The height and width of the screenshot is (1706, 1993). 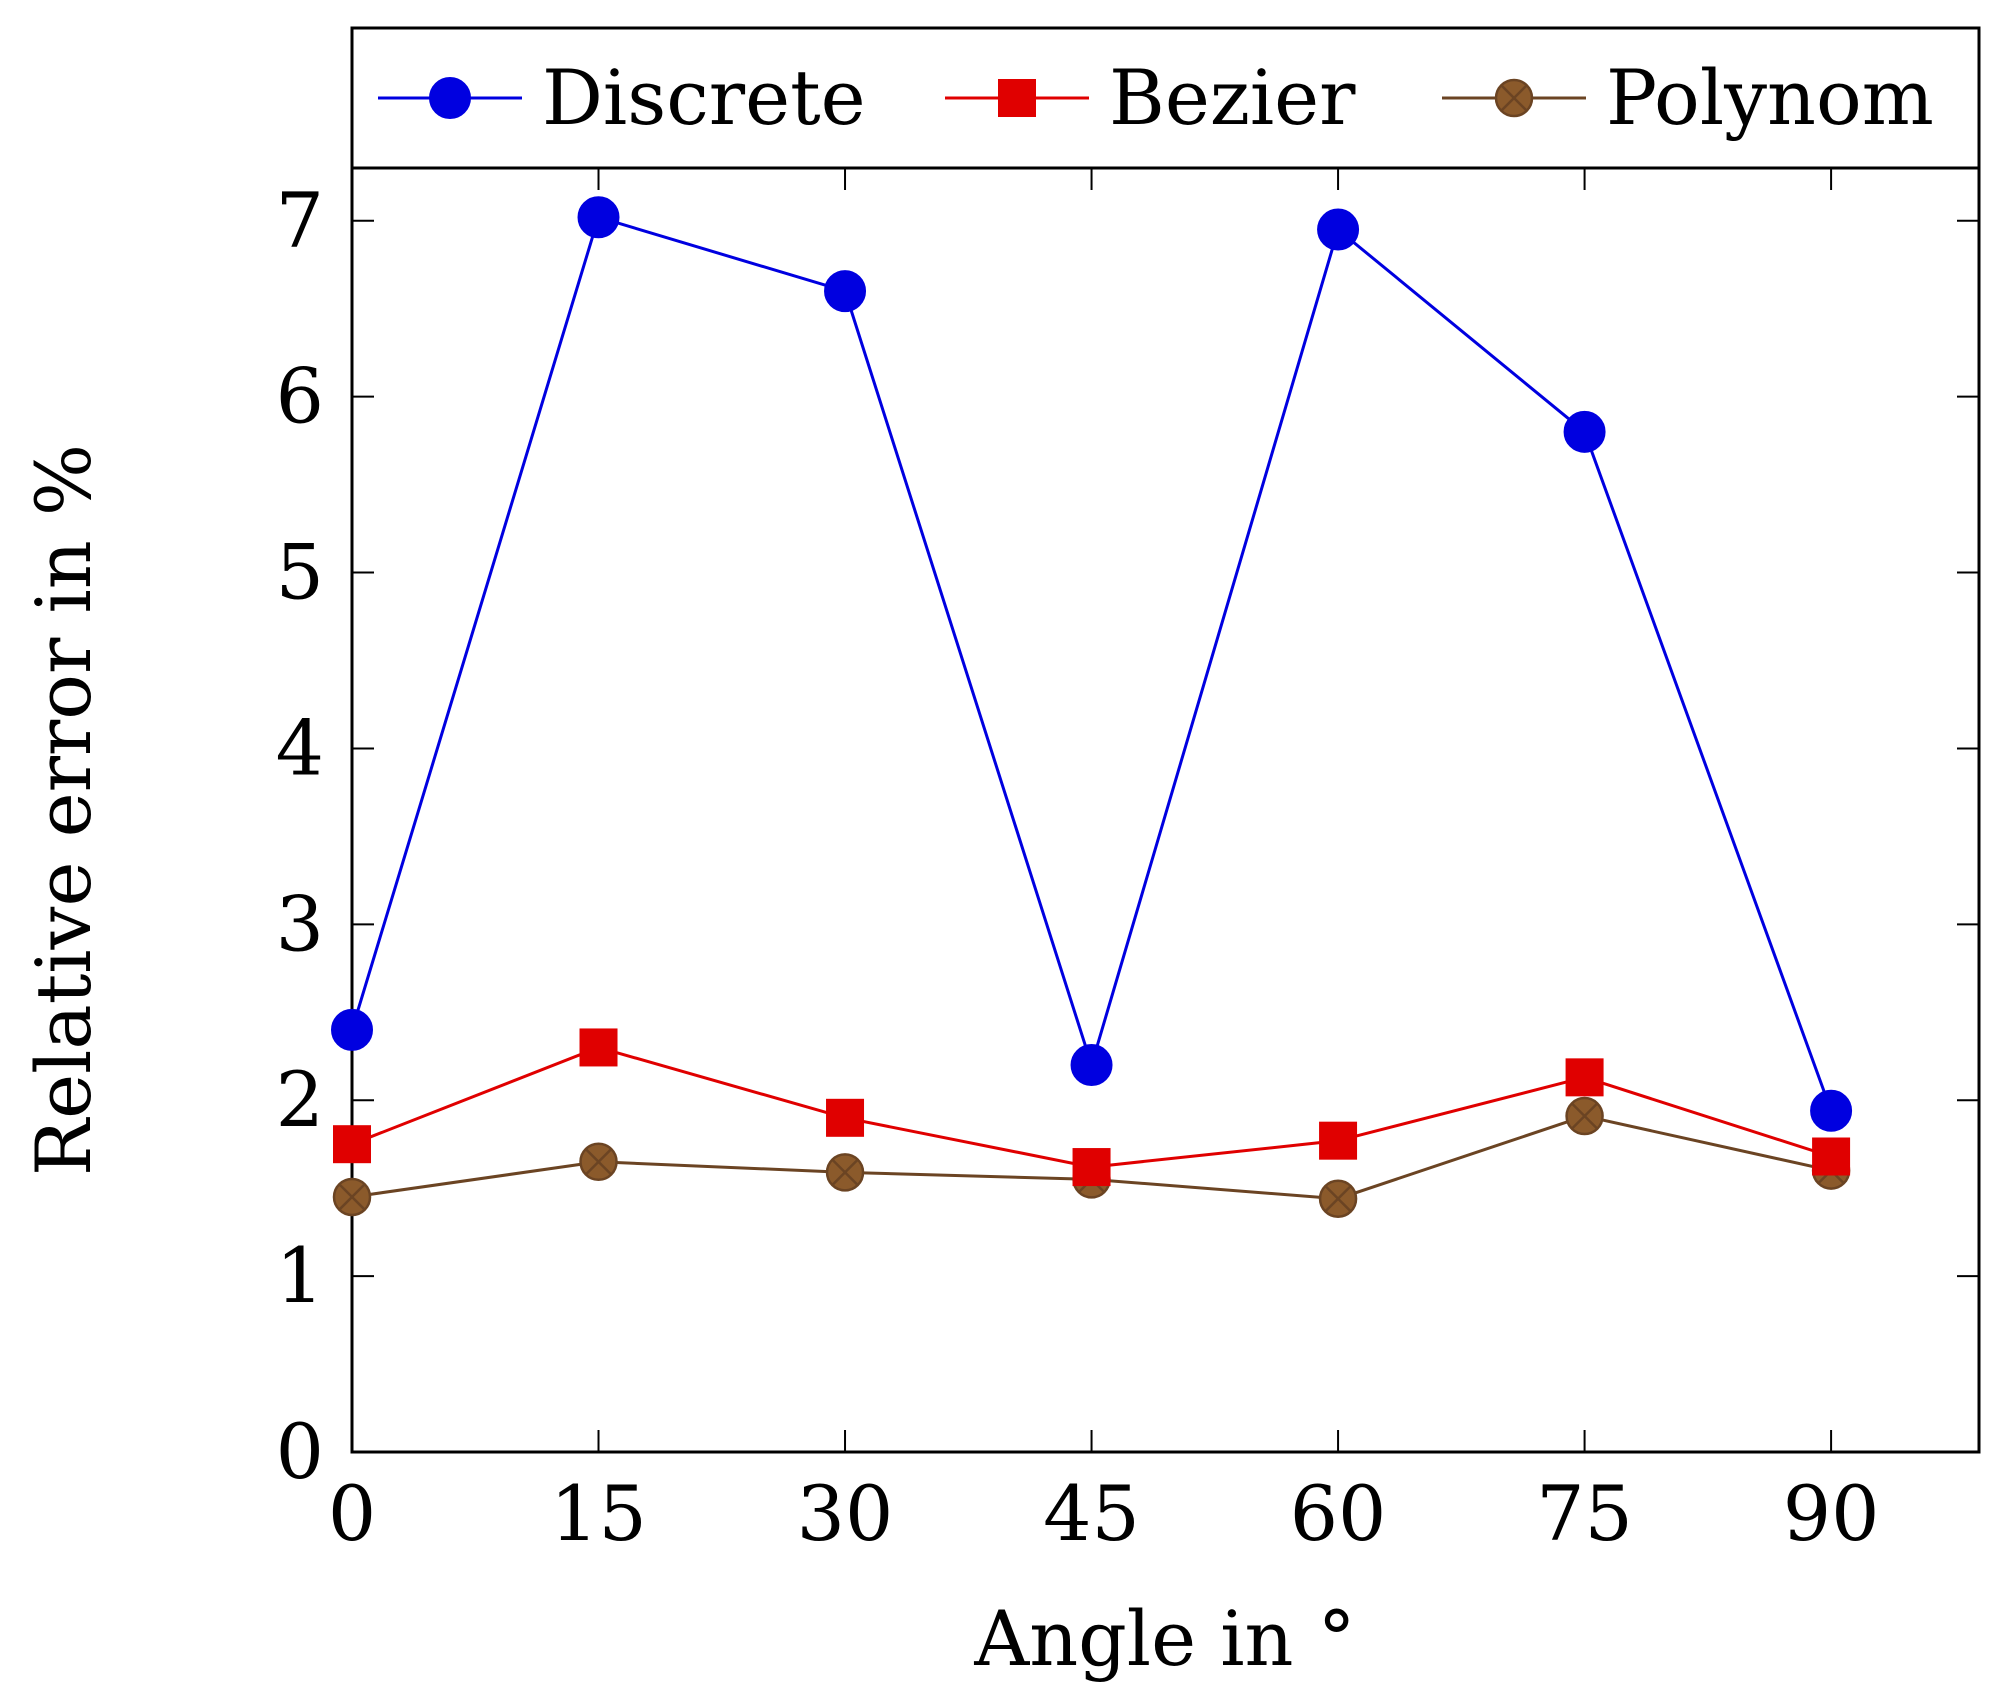 What do you see at coordinates (1164, 1638) in the screenshot?
I see `x-axis-label: Angle in °` at bounding box center [1164, 1638].